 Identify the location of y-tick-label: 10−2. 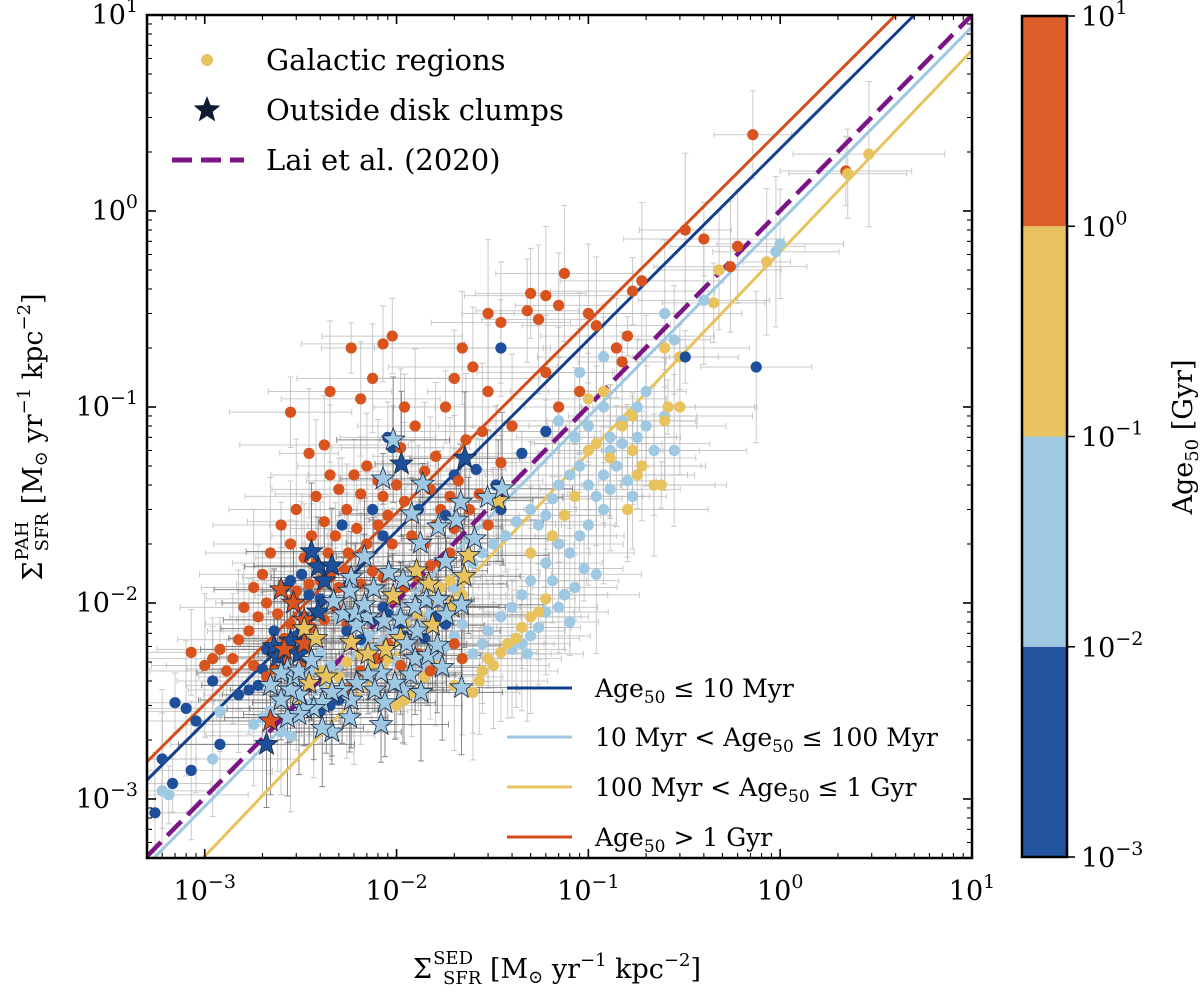
(107, 601).